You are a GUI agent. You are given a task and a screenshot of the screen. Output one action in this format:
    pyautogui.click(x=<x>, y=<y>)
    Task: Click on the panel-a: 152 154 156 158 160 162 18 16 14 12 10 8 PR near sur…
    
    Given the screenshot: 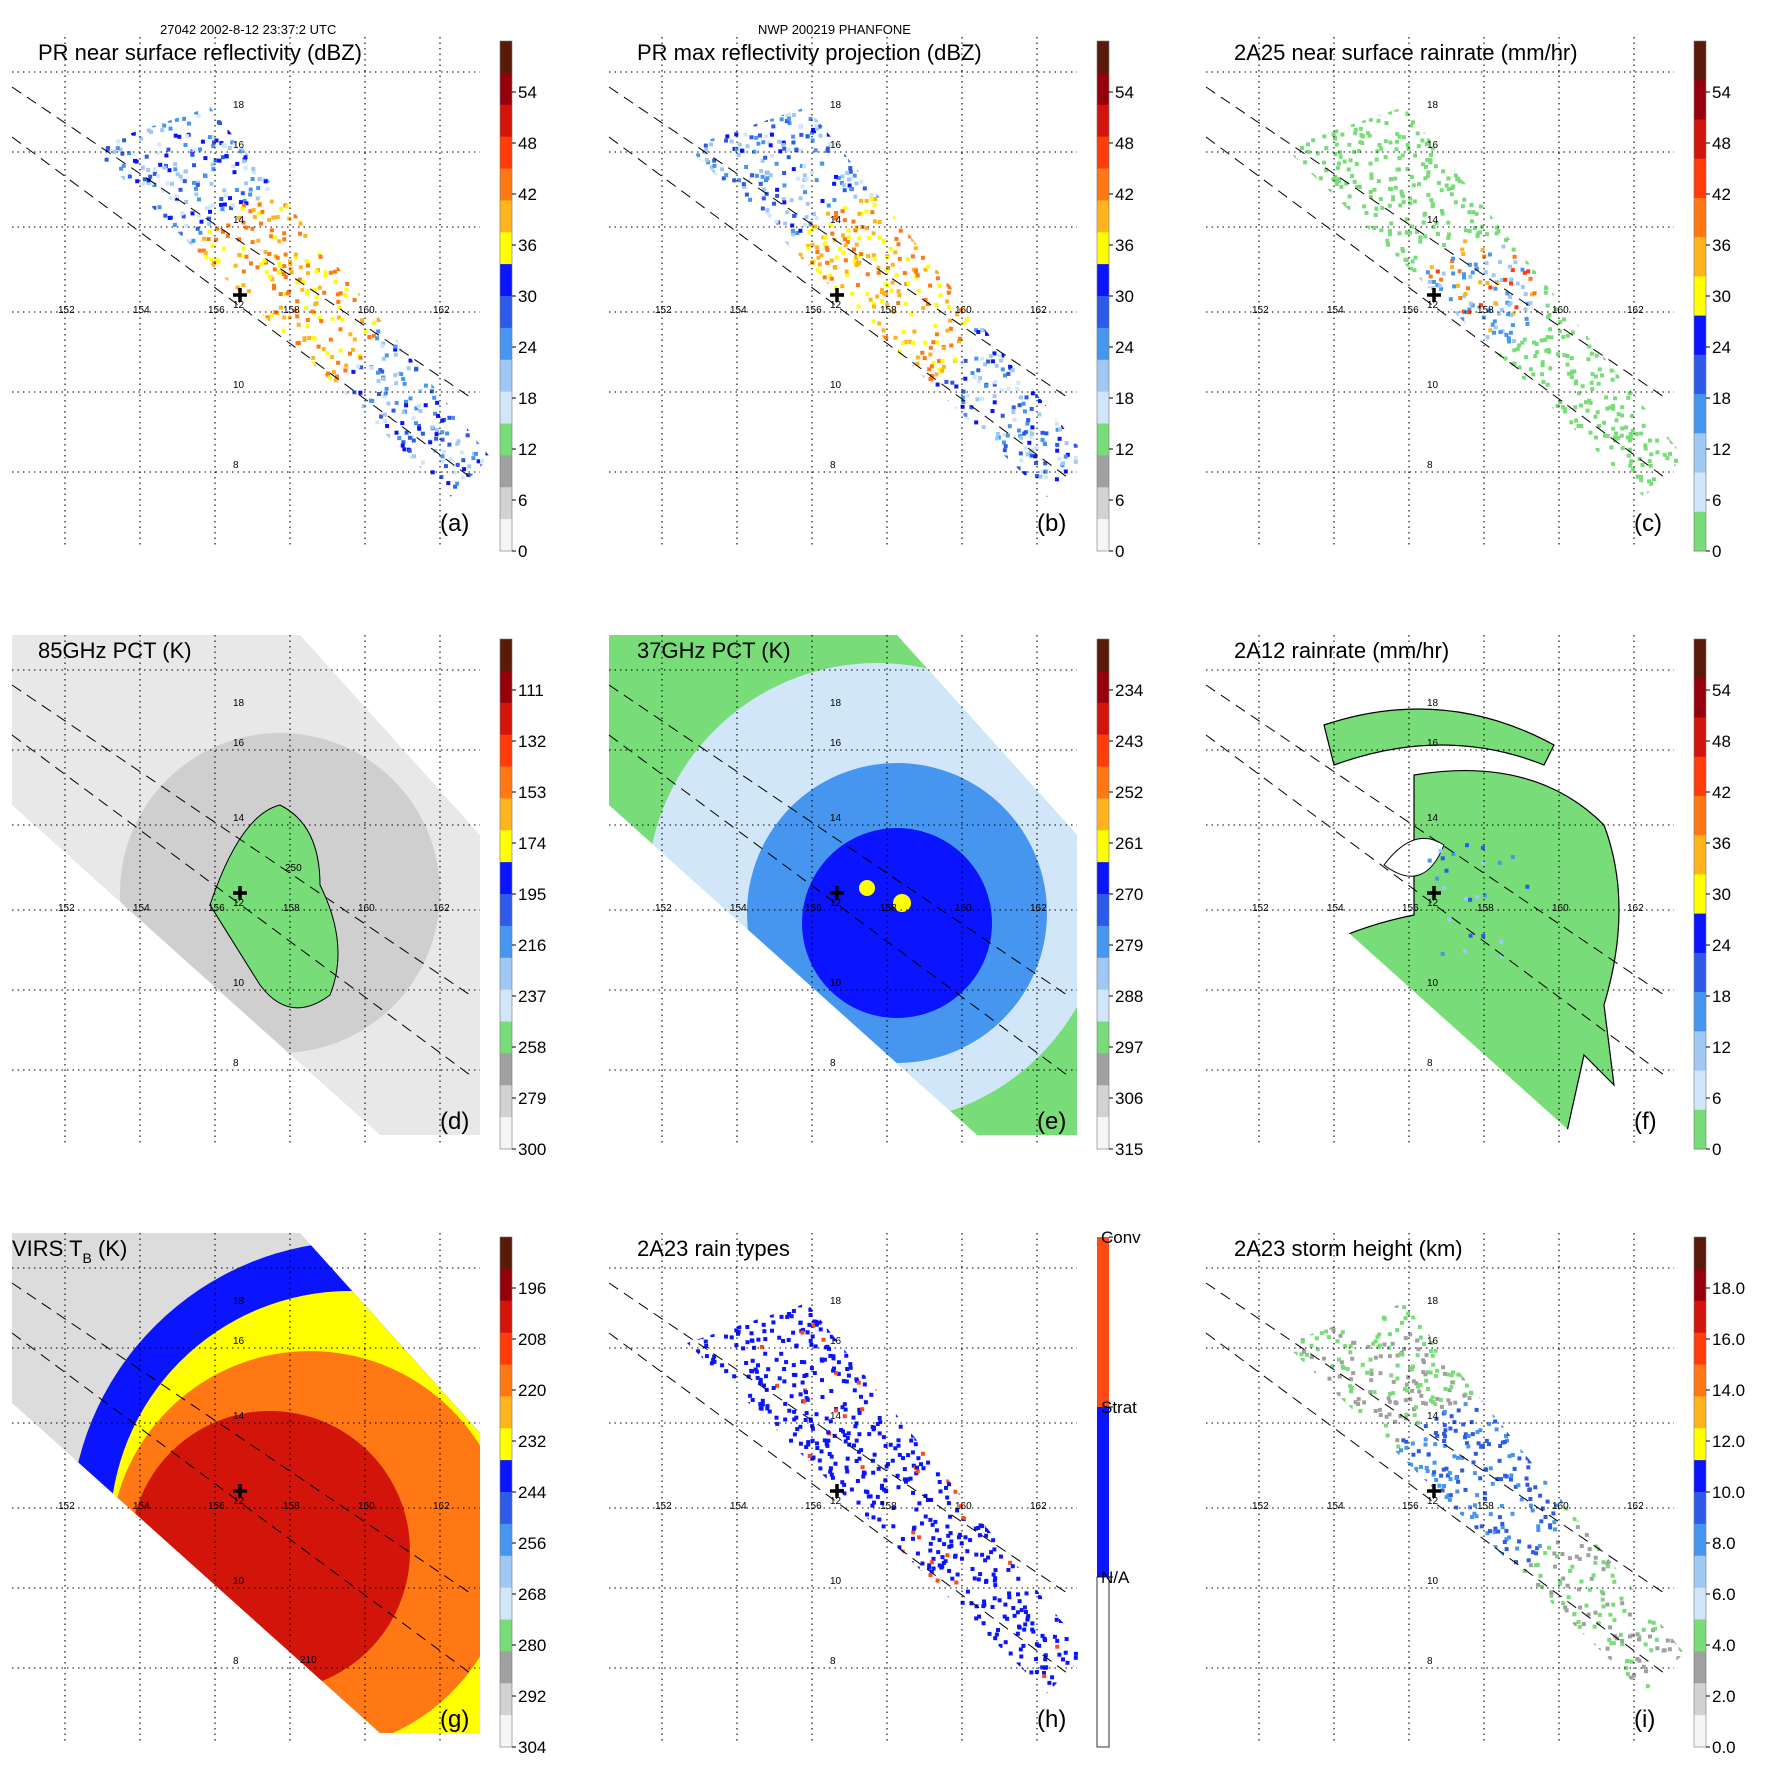 What is the action you would take?
    pyautogui.click(x=274, y=299)
    